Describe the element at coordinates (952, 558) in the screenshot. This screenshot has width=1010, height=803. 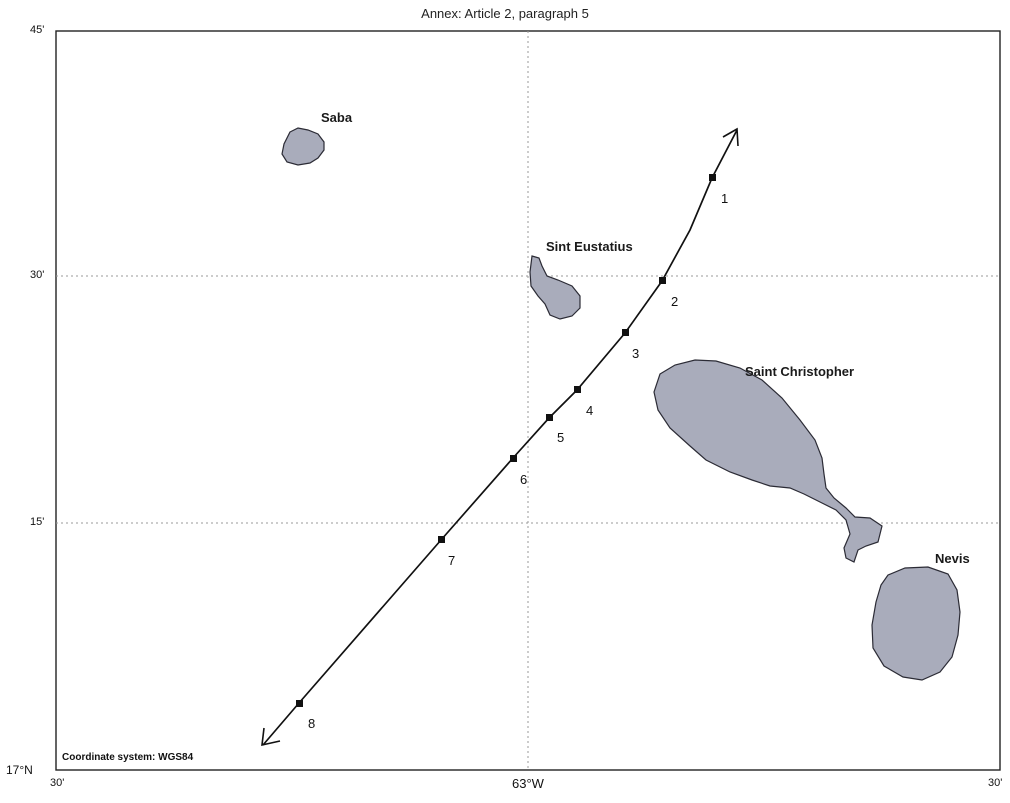
I see `island-label-nevis: Nevis` at that location.